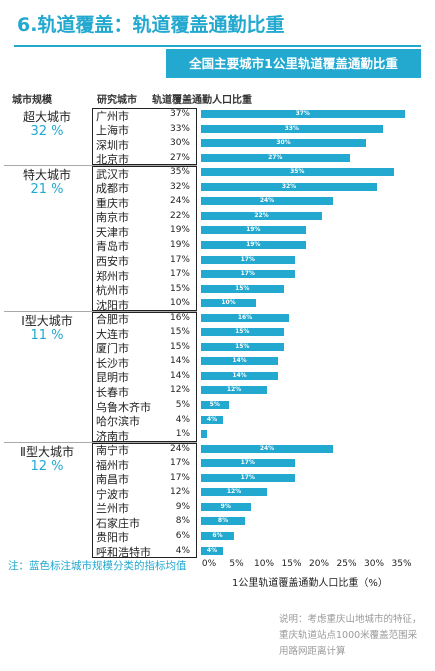 The height and width of the screenshot is (671, 435). I want to click on value-label: 27%, so click(179, 157).